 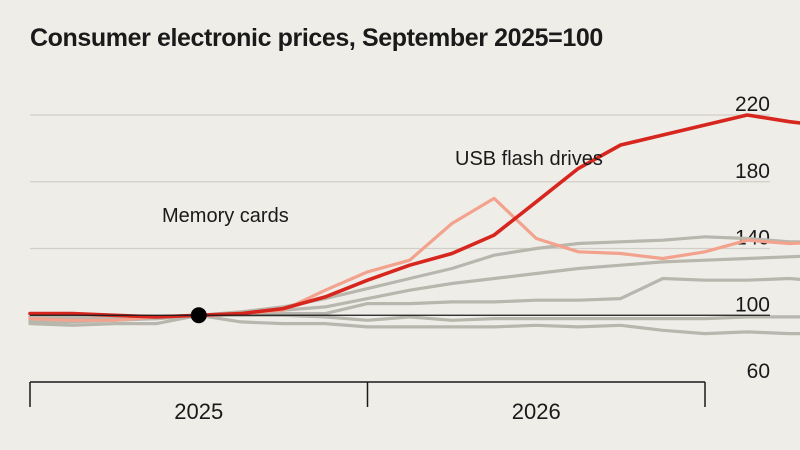 What do you see at coordinates (225, 216) in the screenshot?
I see `annotation-memory-cards: Memory cards` at bounding box center [225, 216].